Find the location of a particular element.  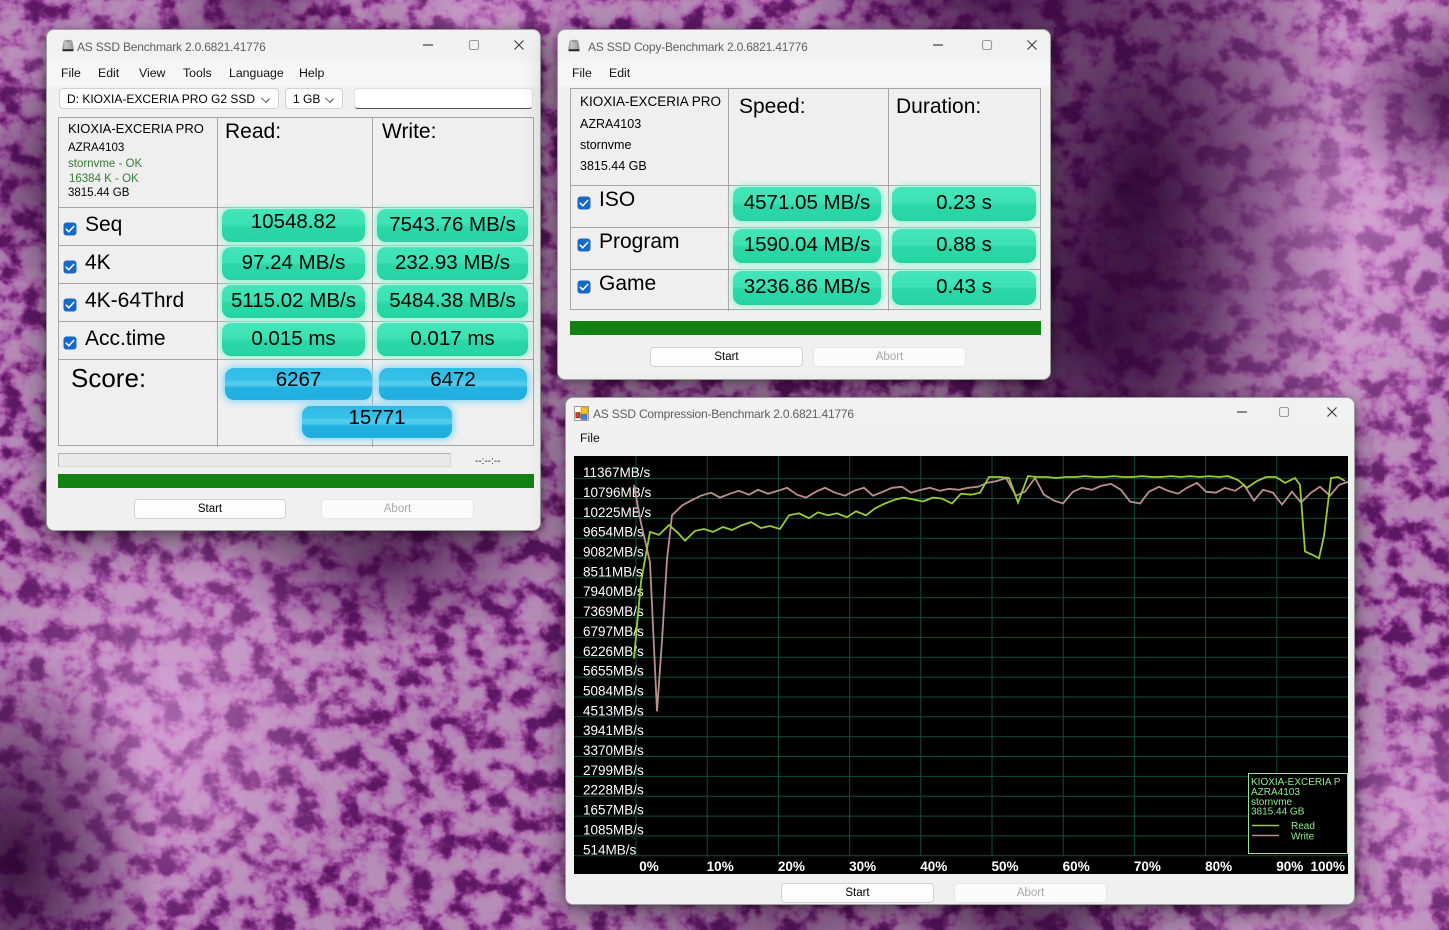

svg-text: 2228MB/s is located at coordinates (613, 790).